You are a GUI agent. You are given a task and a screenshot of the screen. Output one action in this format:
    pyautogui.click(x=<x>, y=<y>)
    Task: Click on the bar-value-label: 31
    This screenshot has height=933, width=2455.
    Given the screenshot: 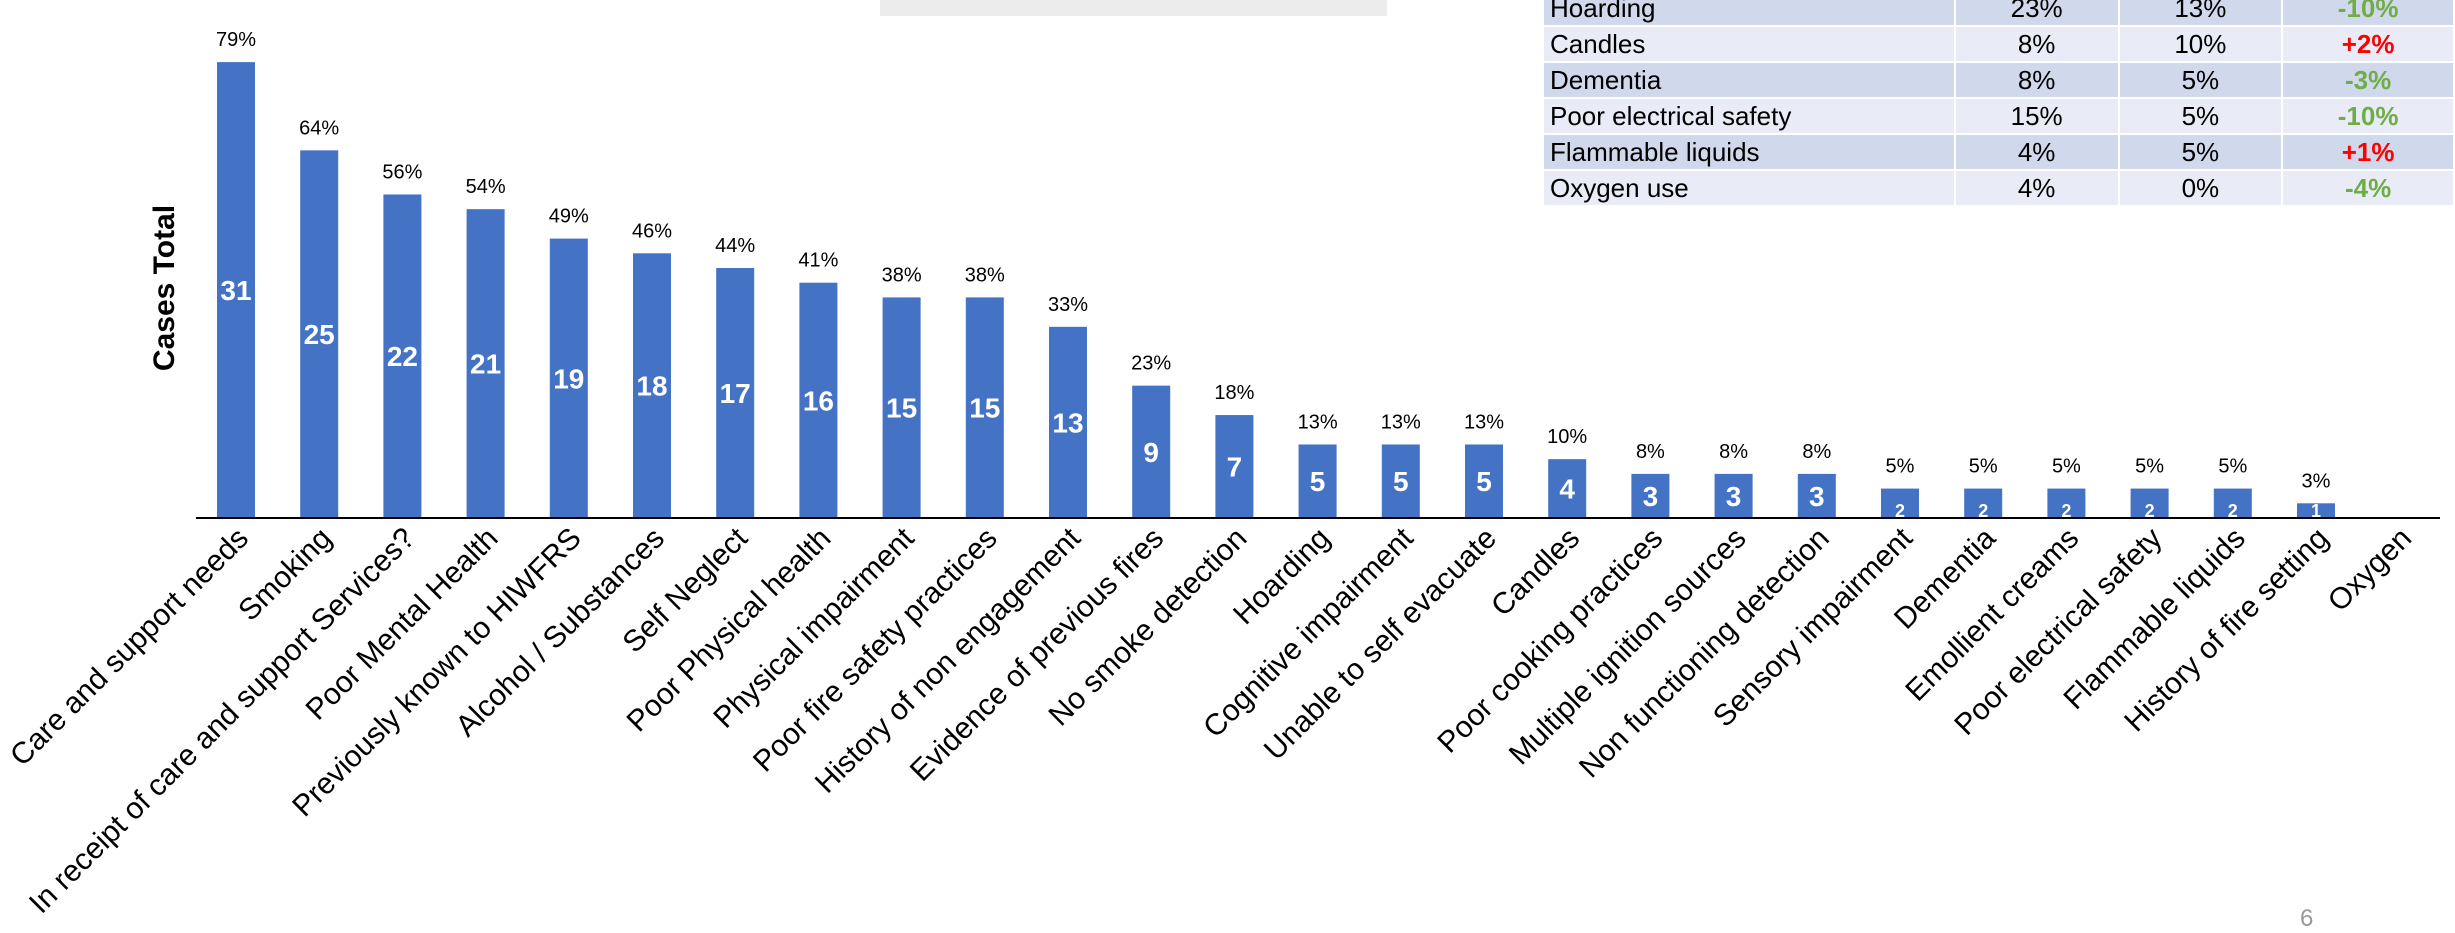 What is the action you would take?
    pyautogui.click(x=235, y=290)
    